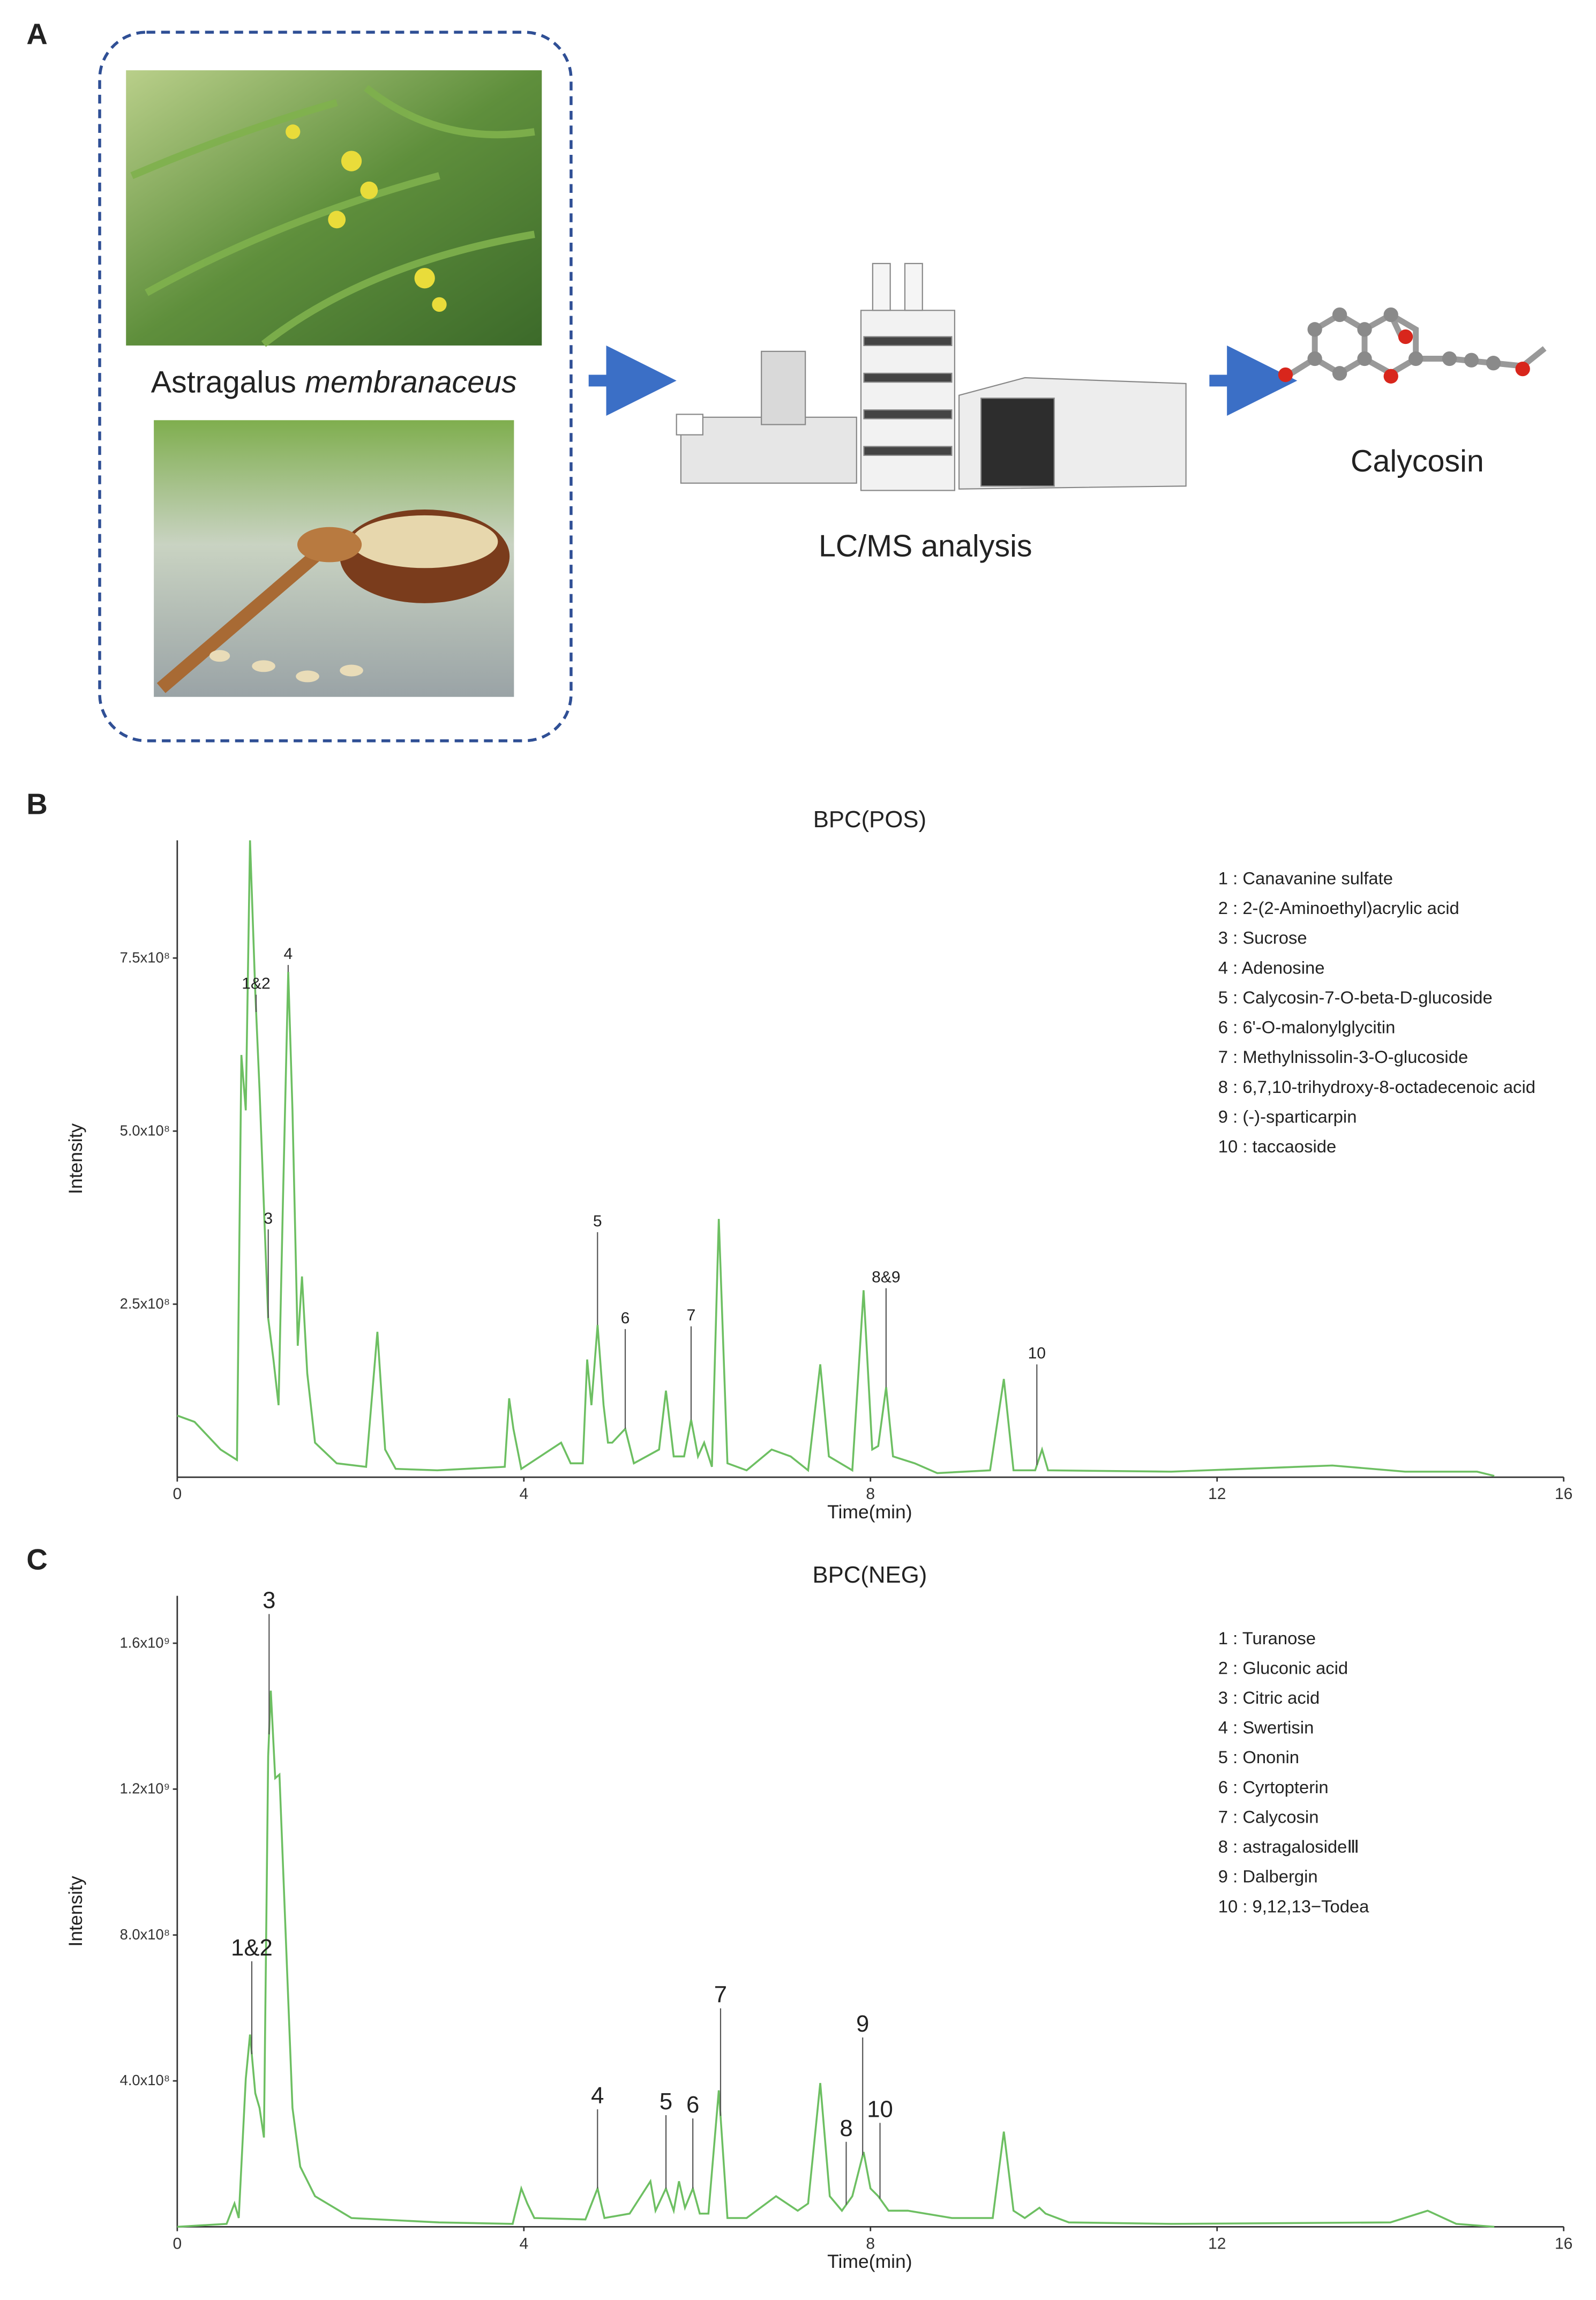 The width and height of the screenshot is (1596, 2300). What do you see at coordinates (1288, 1116) in the screenshot?
I see `legend-entry: 9 : (-)-sparticarpin` at bounding box center [1288, 1116].